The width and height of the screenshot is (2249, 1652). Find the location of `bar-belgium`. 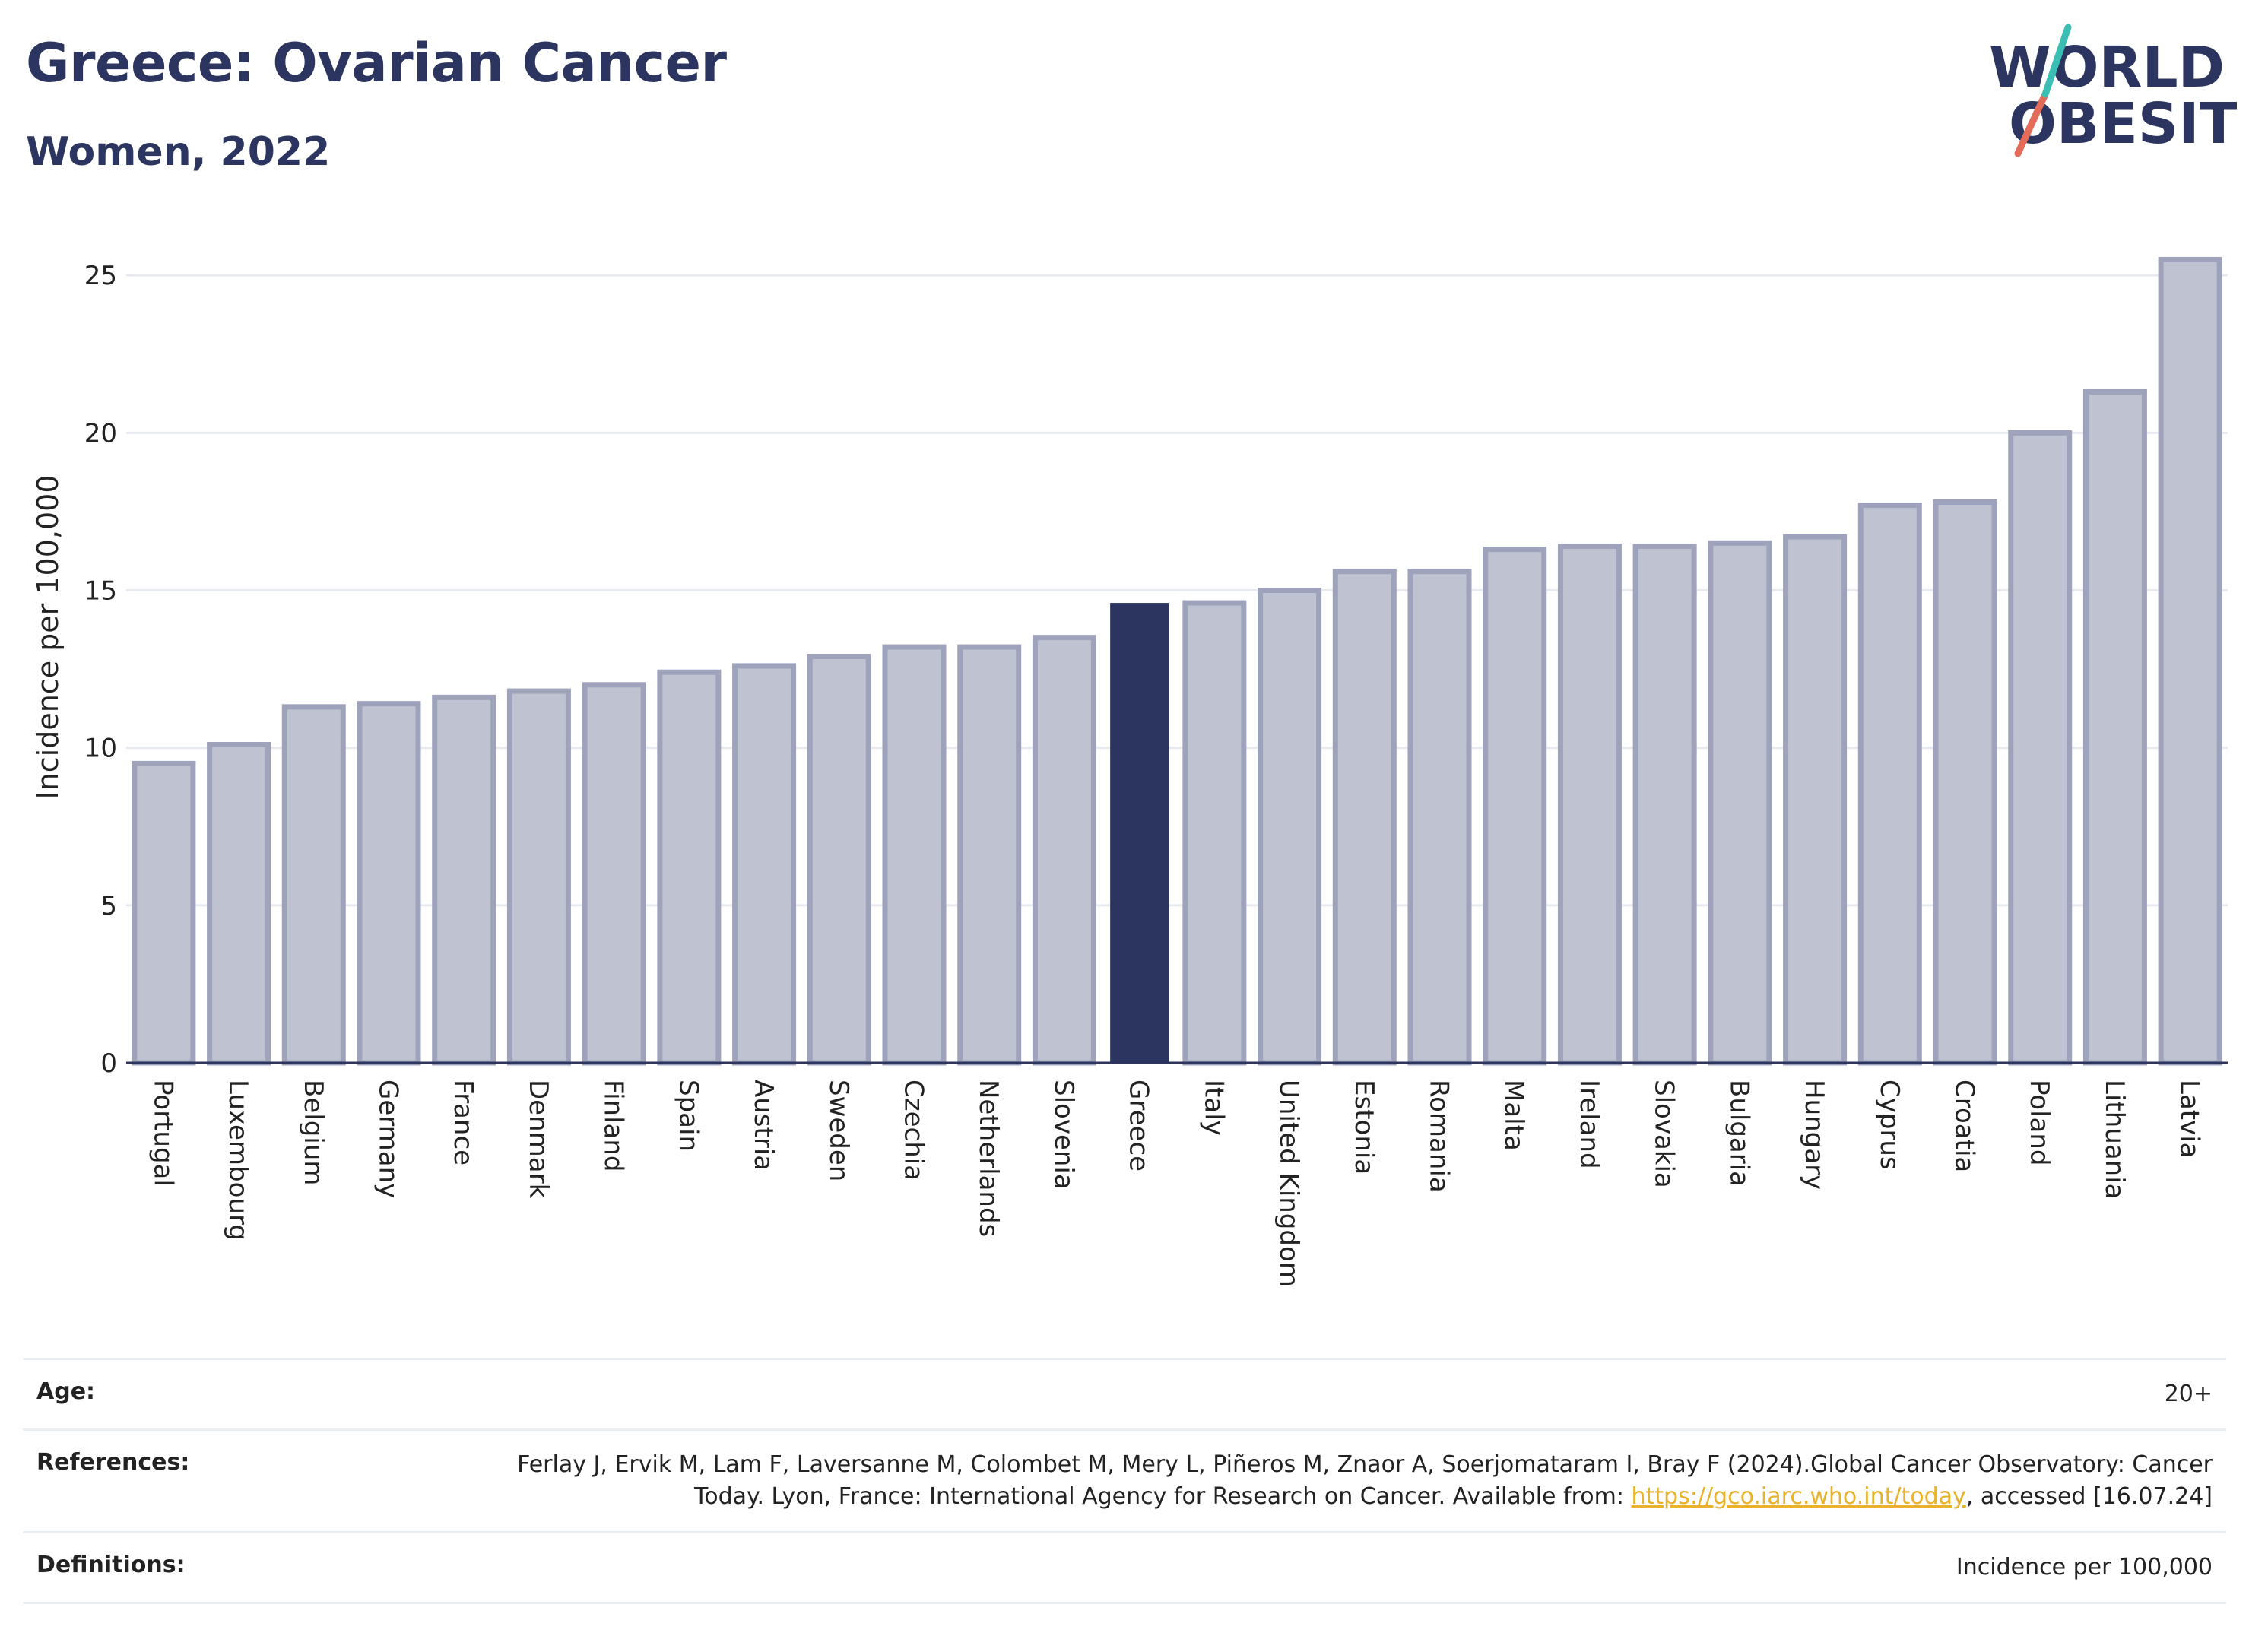

bar-belgium is located at coordinates (313, 885).